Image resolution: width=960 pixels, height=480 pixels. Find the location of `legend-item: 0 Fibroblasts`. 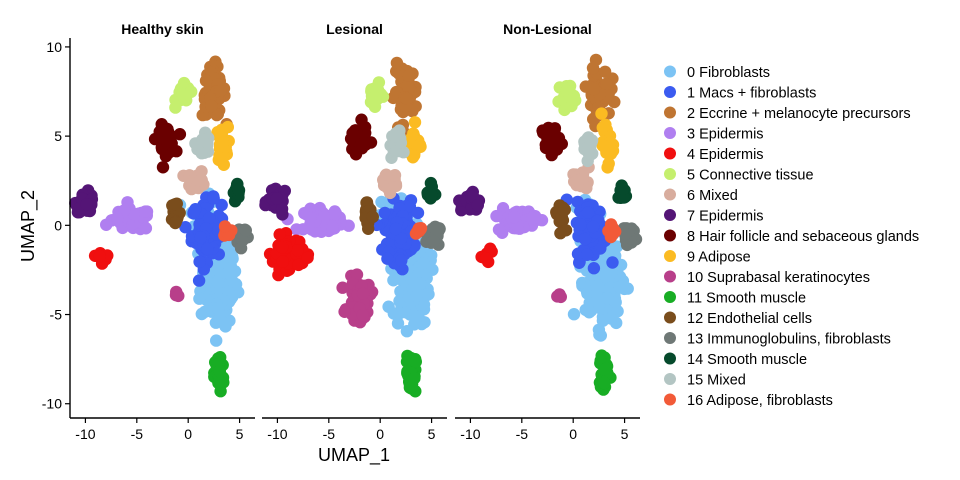

legend-item: 0 Fibroblasts is located at coordinates (717, 73).